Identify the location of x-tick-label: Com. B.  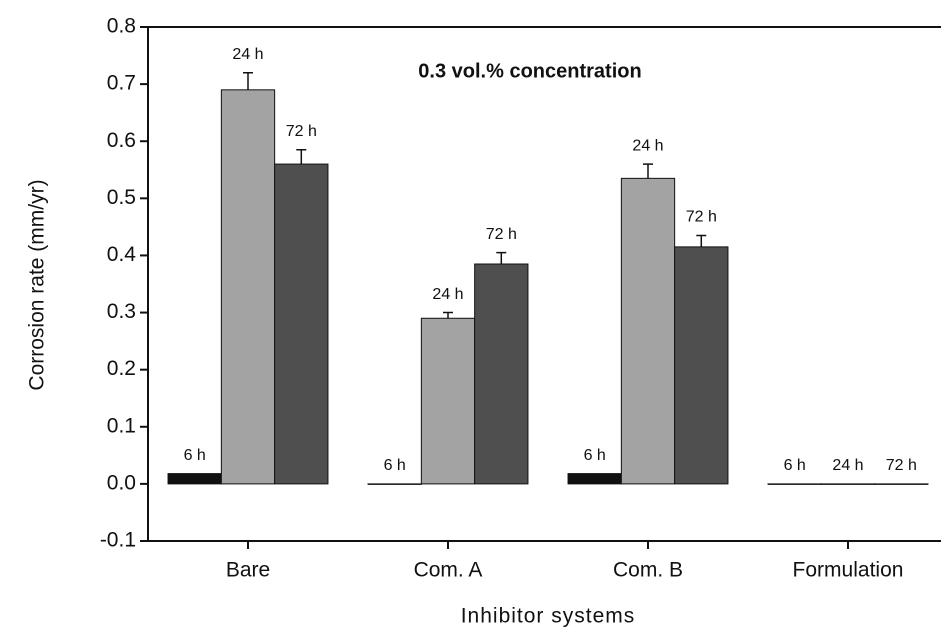
(648, 570).